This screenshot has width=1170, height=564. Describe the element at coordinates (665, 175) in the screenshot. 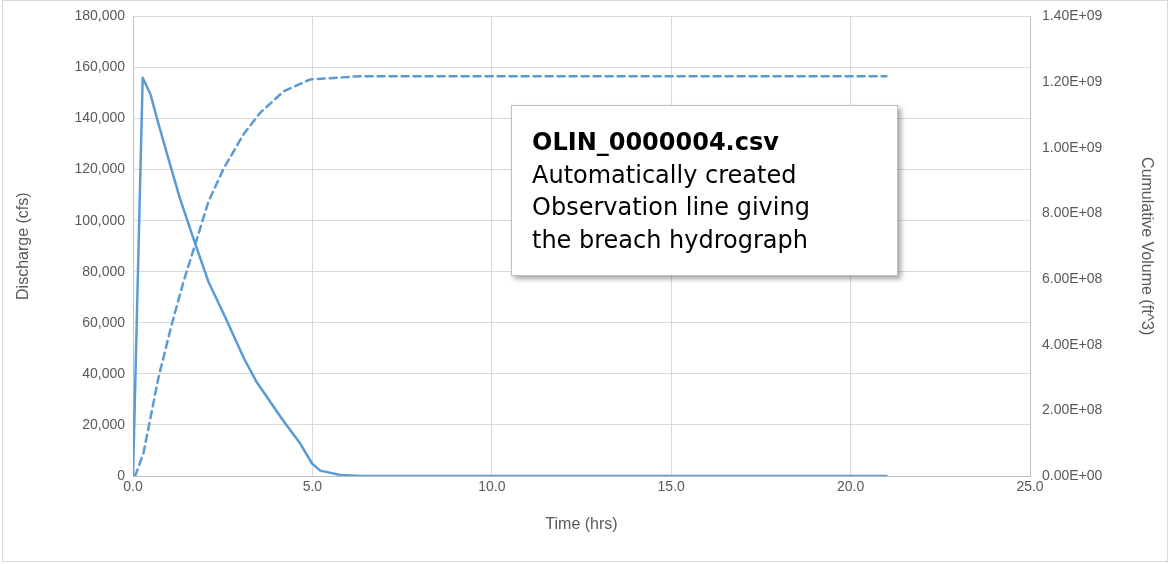

I see `annotation: Automatically created` at that location.